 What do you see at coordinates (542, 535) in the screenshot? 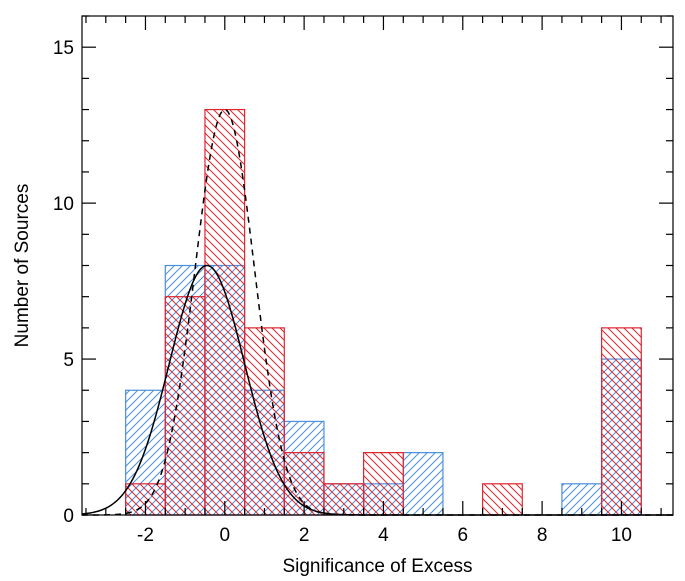
I see `x-tick-label: 8` at bounding box center [542, 535].